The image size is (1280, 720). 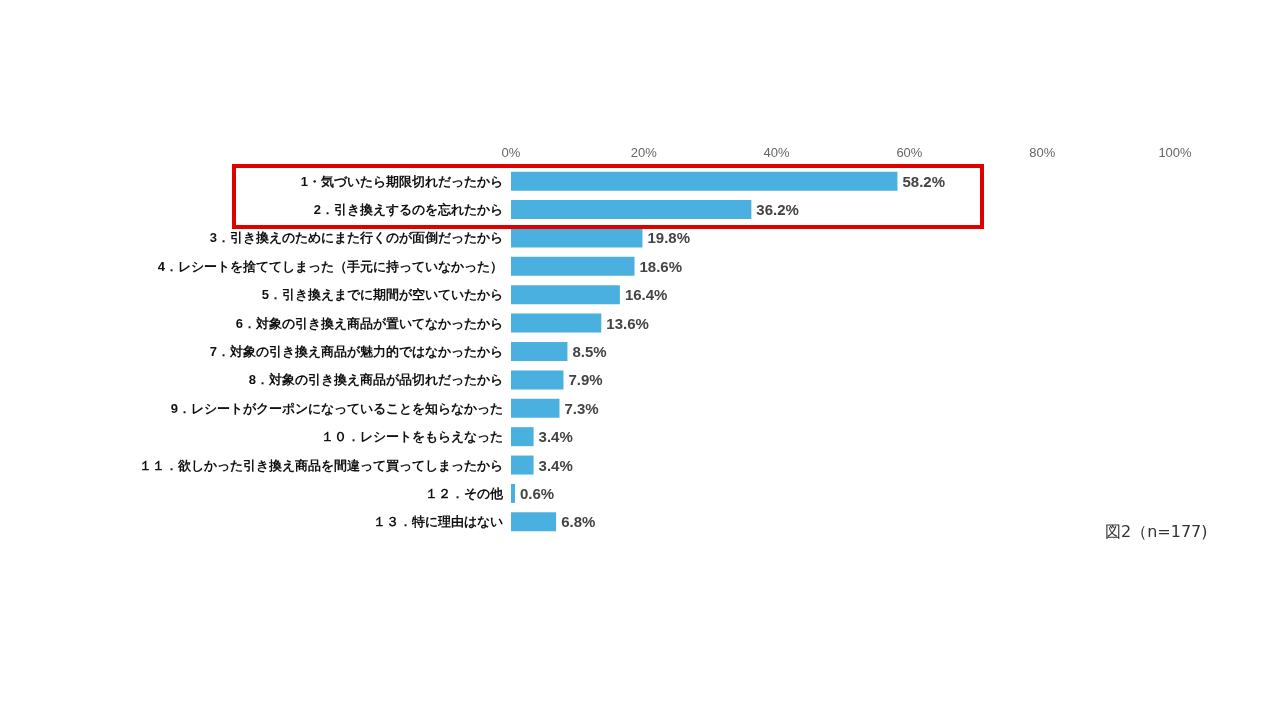 What do you see at coordinates (585, 380) in the screenshot?
I see `data-label: 7.9%` at bounding box center [585, 380].